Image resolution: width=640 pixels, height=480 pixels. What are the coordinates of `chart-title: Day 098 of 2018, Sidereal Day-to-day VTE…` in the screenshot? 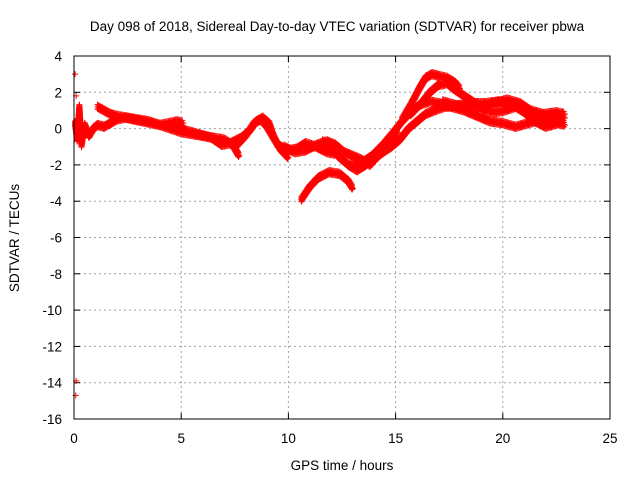 It's located at (337, 26).